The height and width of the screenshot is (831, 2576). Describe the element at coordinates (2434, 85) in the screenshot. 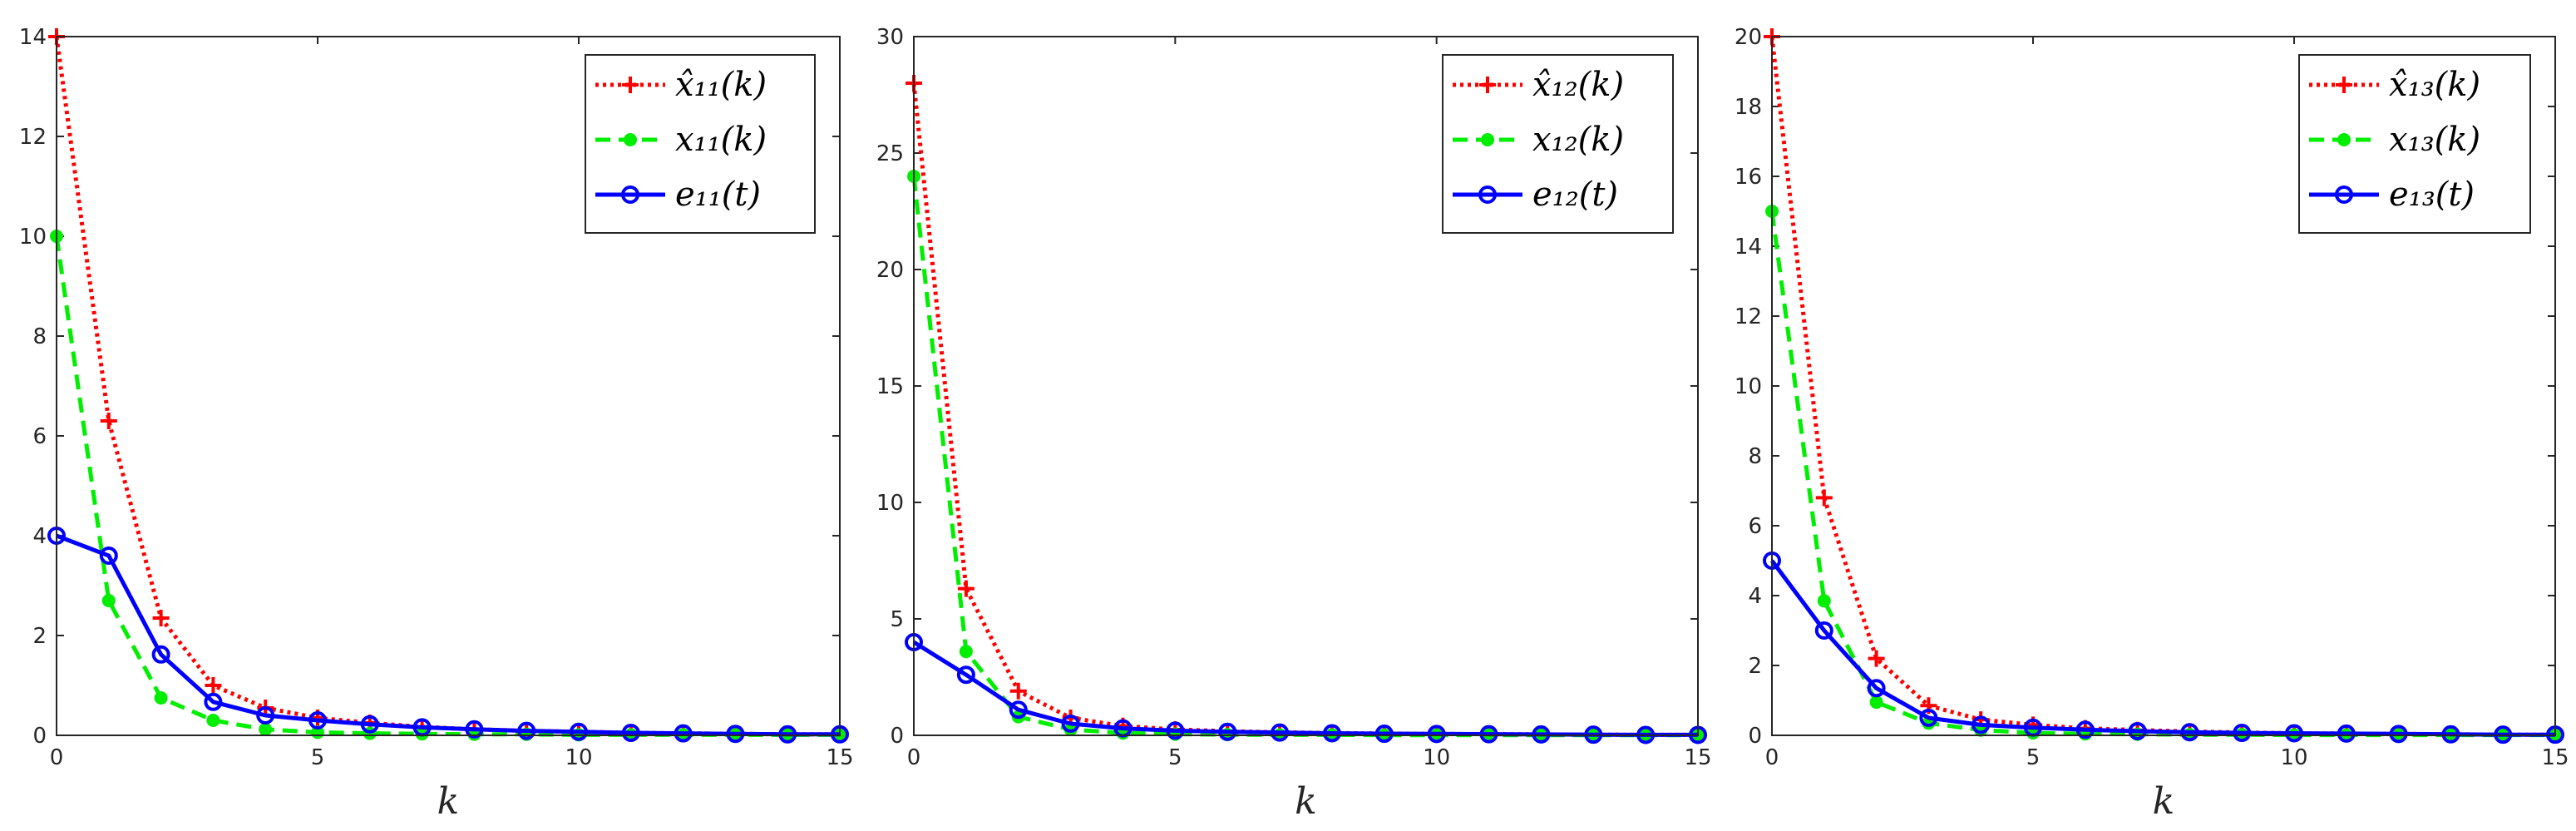

I see `legend-label: x̂₁₃(k)` at that location.